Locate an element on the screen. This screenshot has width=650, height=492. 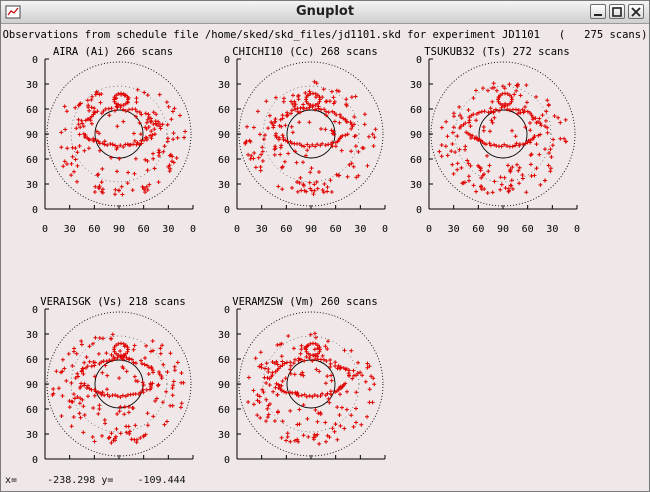
y-coordinate: -109.444 is located at coordinates (161, 480).